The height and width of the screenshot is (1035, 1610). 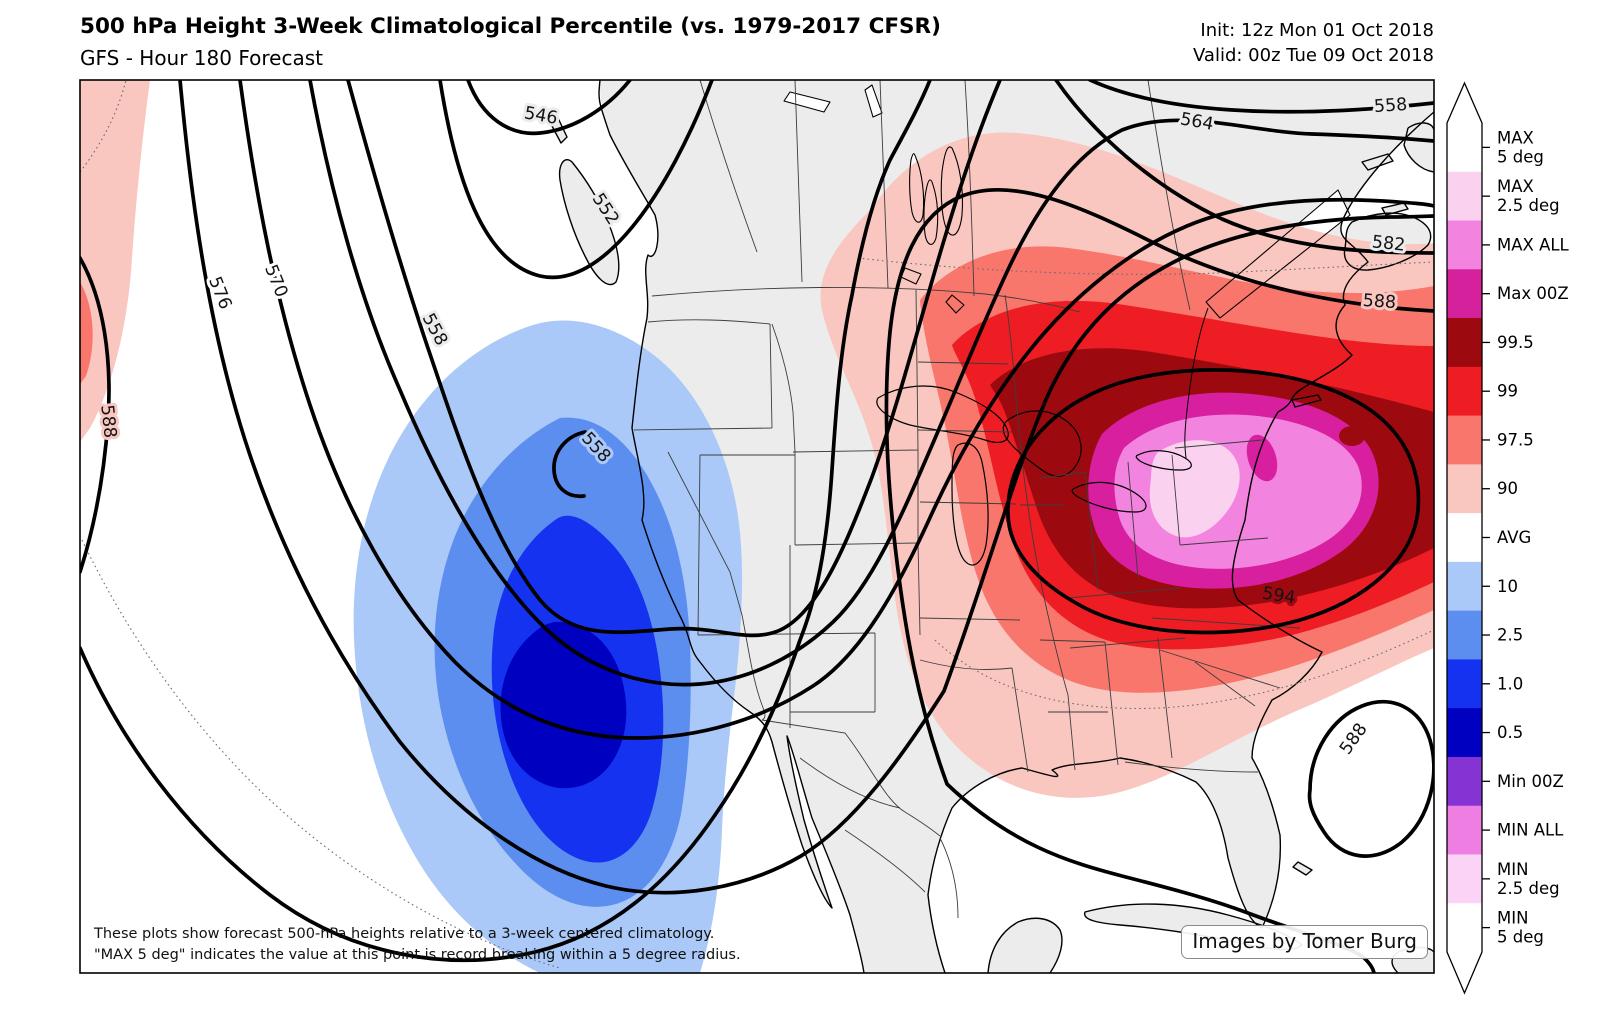 I want to click on colorbar-label: 10, so click(x=1507, y=586).